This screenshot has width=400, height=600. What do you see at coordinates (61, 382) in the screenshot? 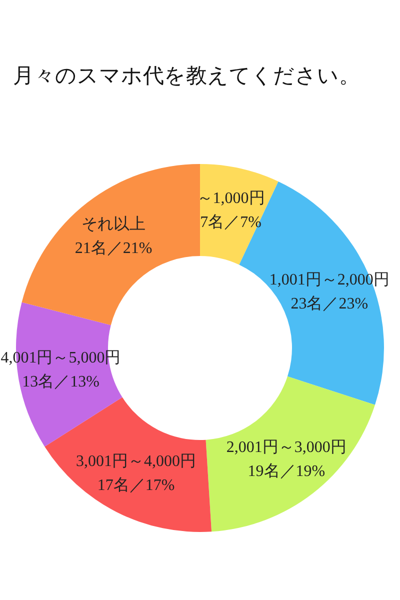
I see `data-label: 13名／13%` at bounding box center [61, 382].